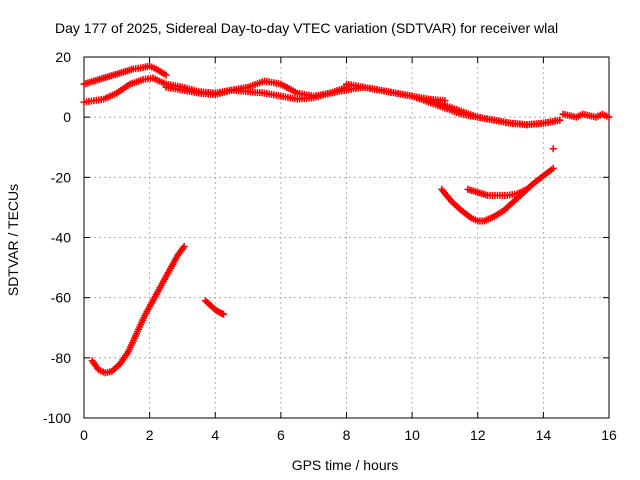  I want to click on y-tick-label: -60, so click(61, 298).